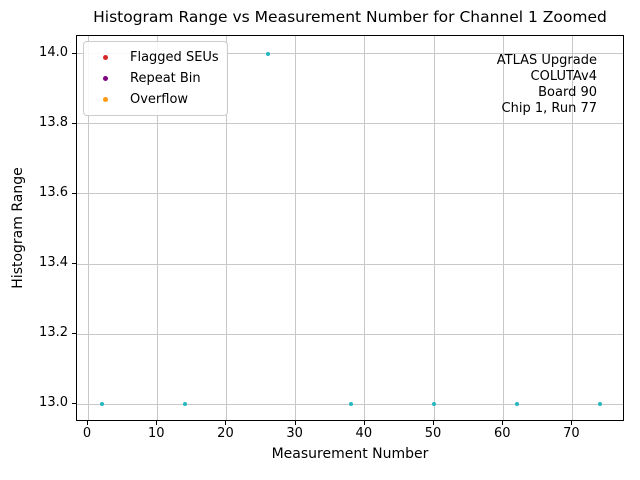  I want to click on annotation-line: Chip 1, Run 77, so click(549, 108).